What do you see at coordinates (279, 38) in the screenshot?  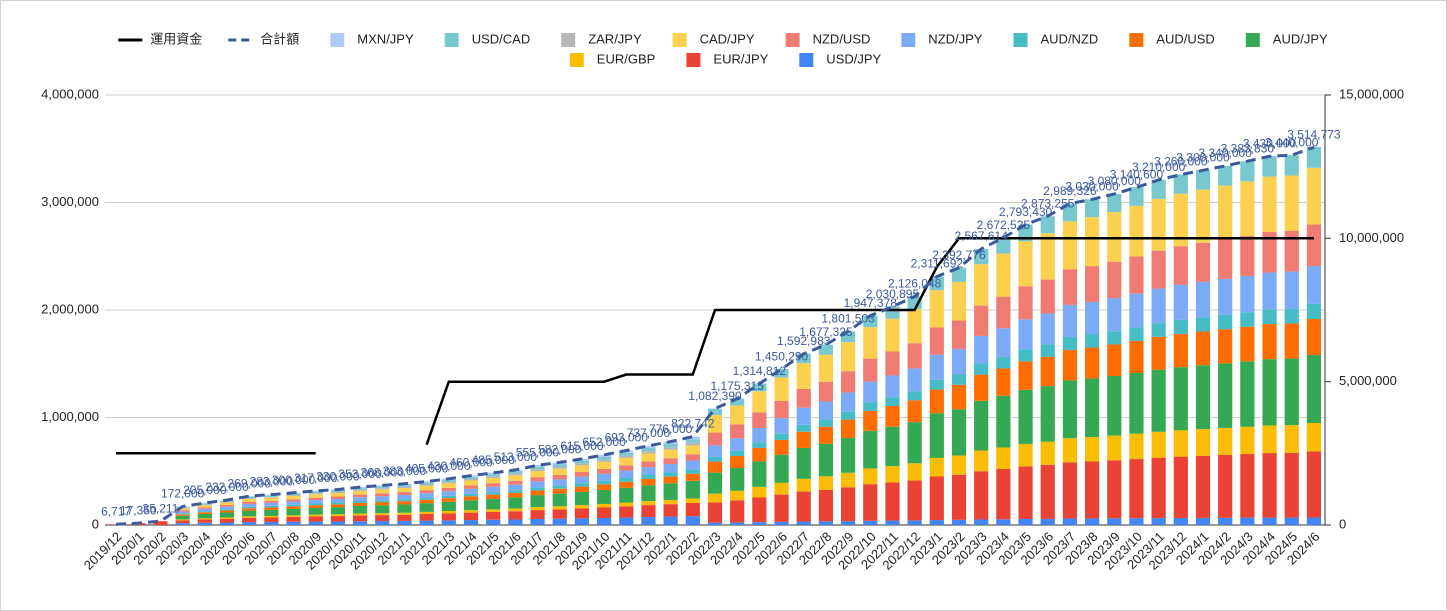 I see `legend-label: 合計額` at bounding box center [279, 38].